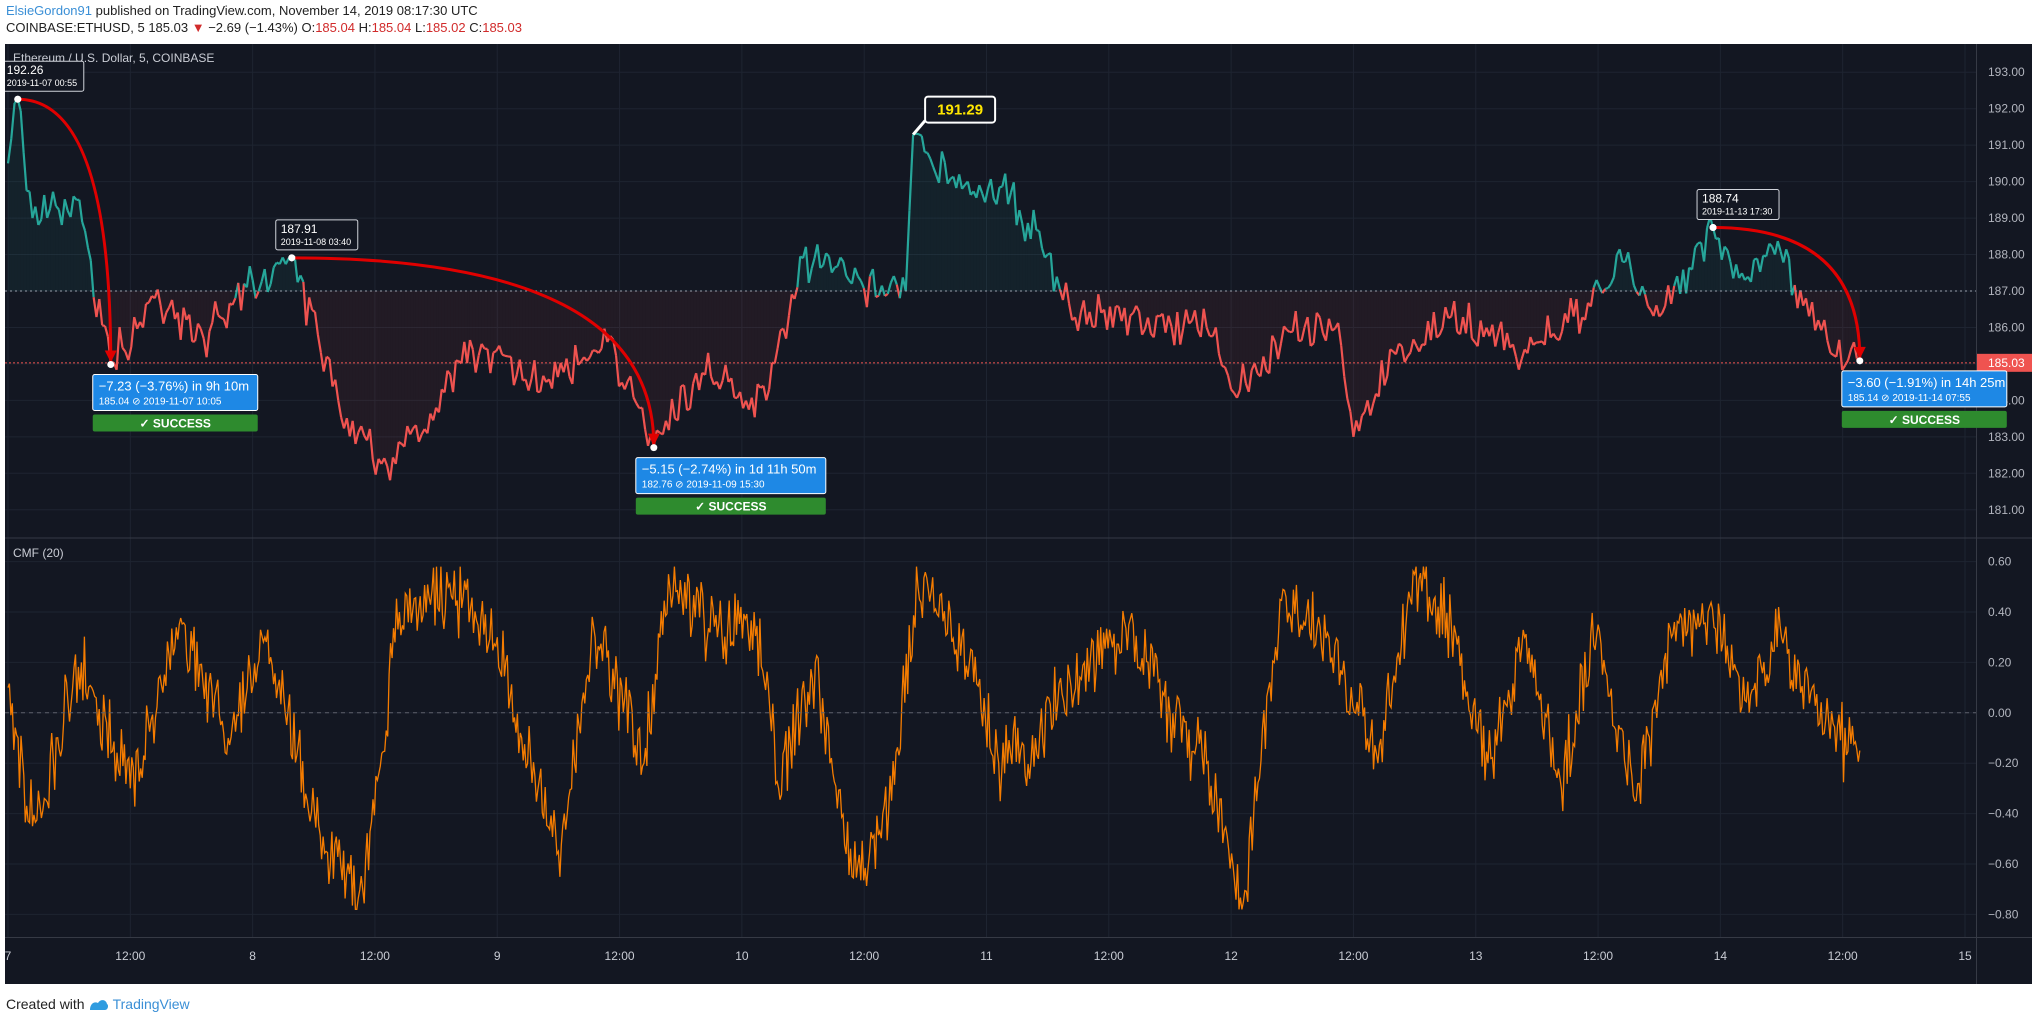 This screenshot has width=2041, height=1022. I want to click on move-arc, so click(473, 351).